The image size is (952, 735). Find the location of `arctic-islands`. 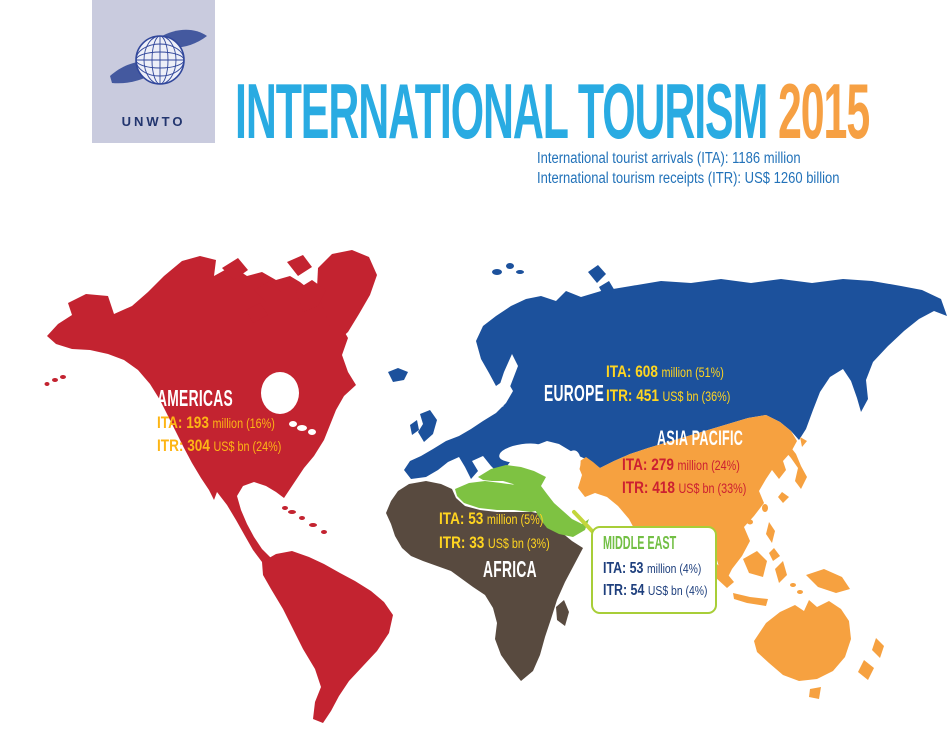

arctic-islands is located at coordinates (274, 289).